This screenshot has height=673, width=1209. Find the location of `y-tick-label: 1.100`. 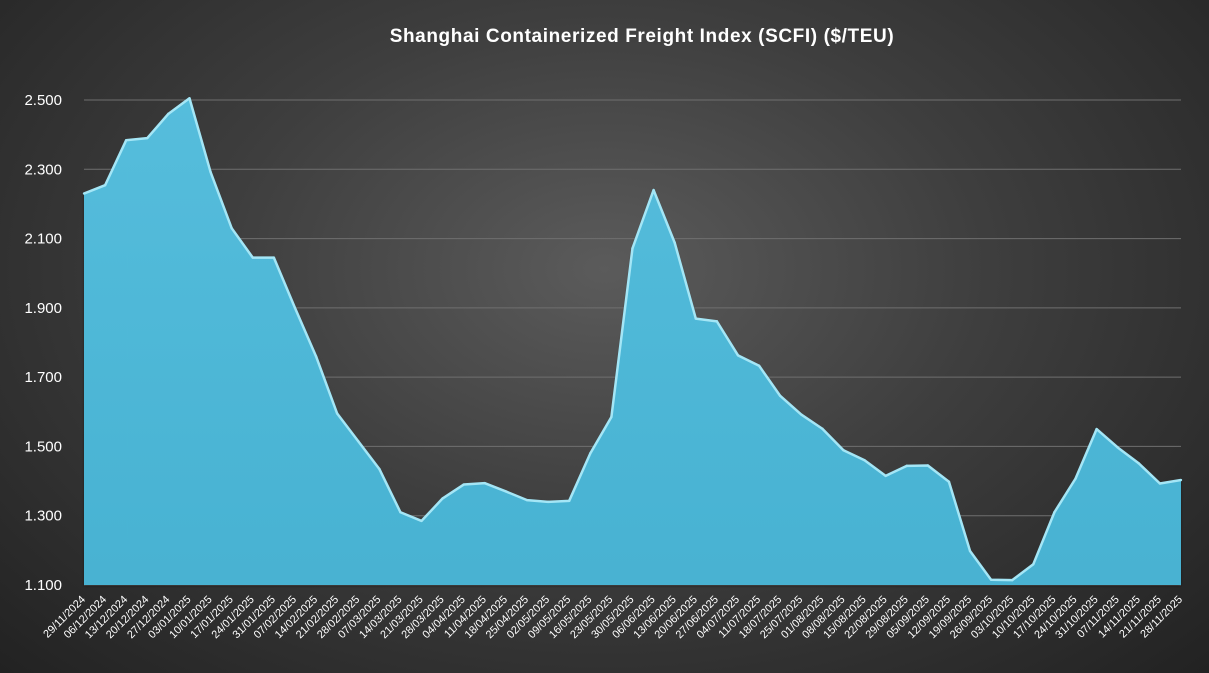

y-tick-label: 1.100 is located at coordinates (43, 585).